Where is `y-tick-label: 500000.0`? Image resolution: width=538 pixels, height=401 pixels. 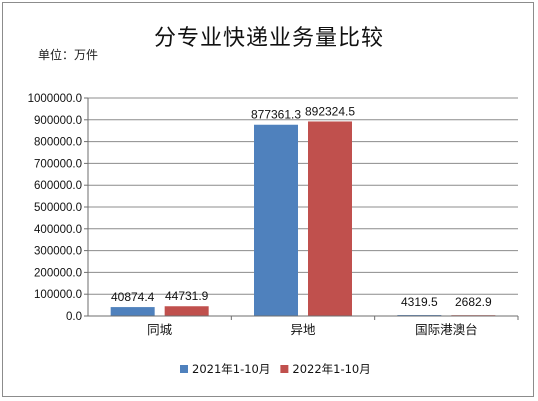
y-tick-label: 500000.0 is located at coordinates (58, 208).